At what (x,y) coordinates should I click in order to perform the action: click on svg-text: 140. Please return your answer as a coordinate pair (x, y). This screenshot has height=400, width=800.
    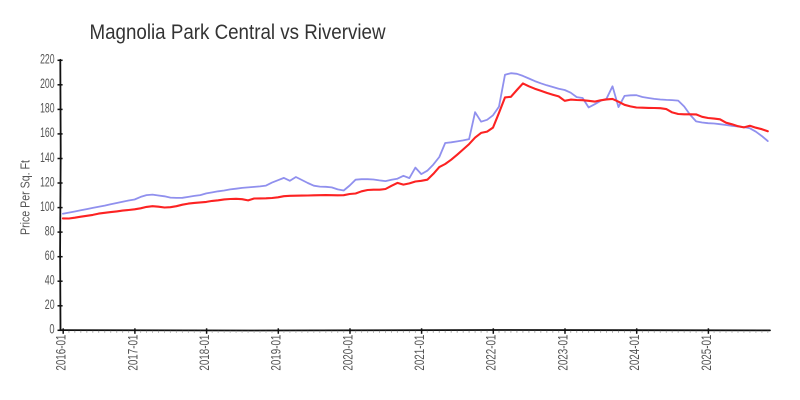
    Looking at the image, I should click on (47, 157).